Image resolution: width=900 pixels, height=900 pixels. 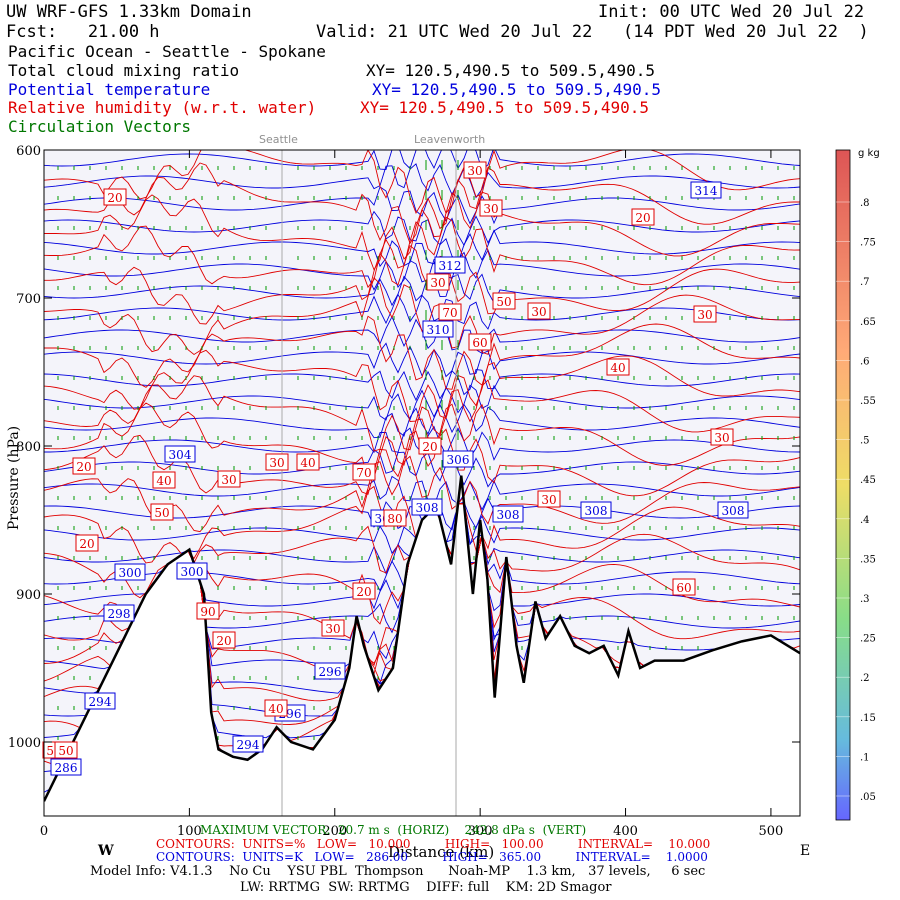 I want to click on x-axis-title: Distance (km), so click(x=441, y=852).